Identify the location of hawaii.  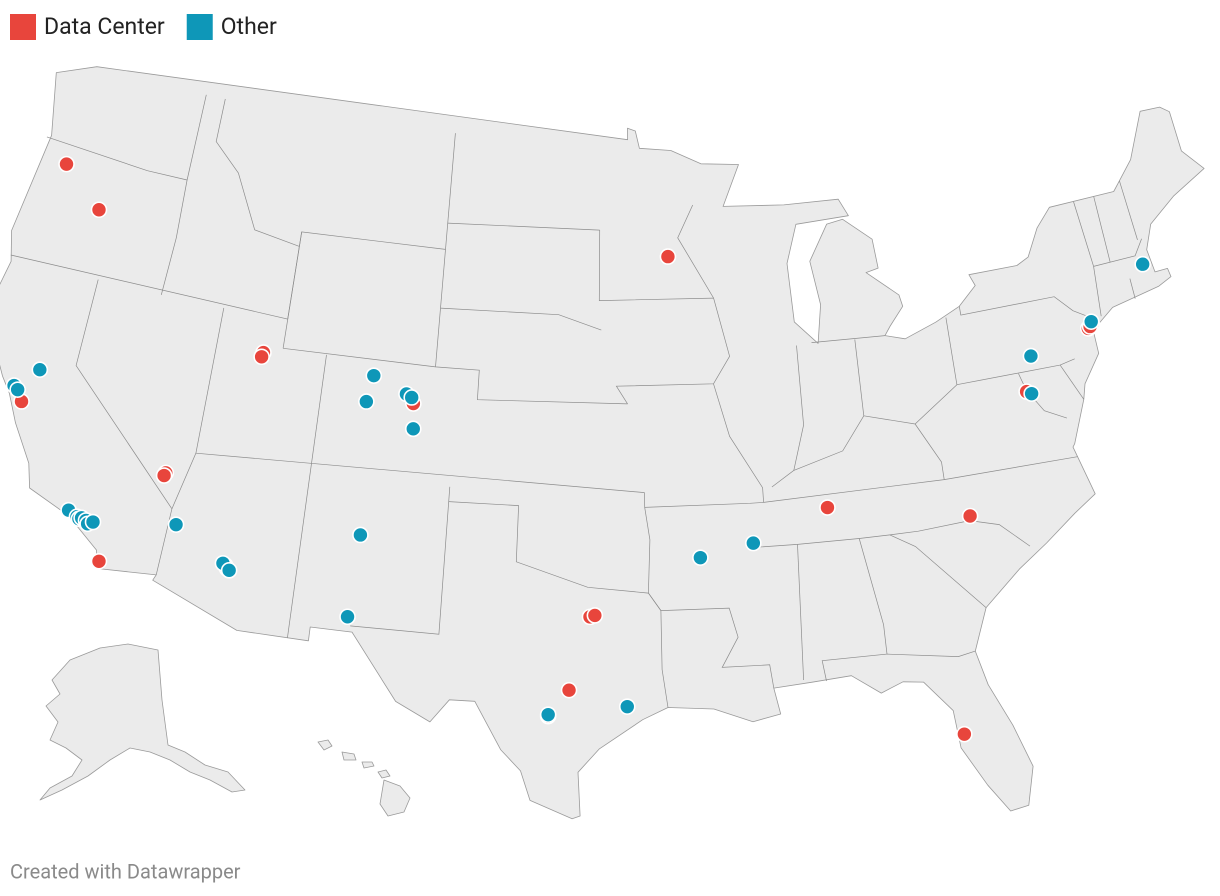
(364, 778).